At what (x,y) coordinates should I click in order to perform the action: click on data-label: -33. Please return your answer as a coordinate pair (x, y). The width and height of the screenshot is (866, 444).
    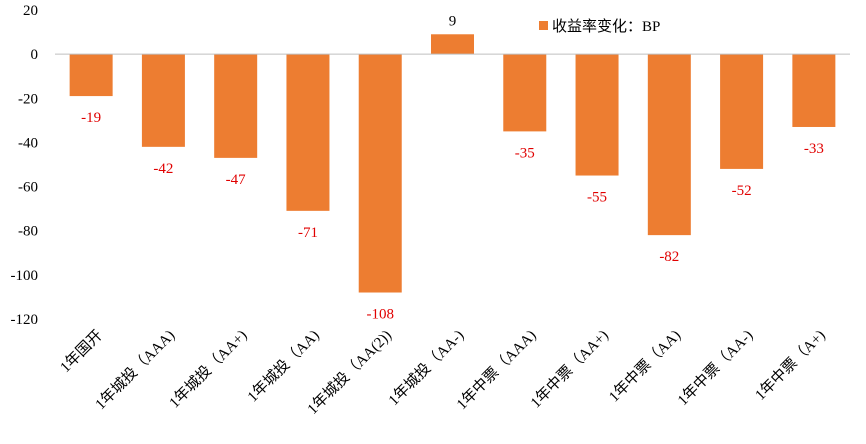
    Looking at the image, I should click on (814, 149).